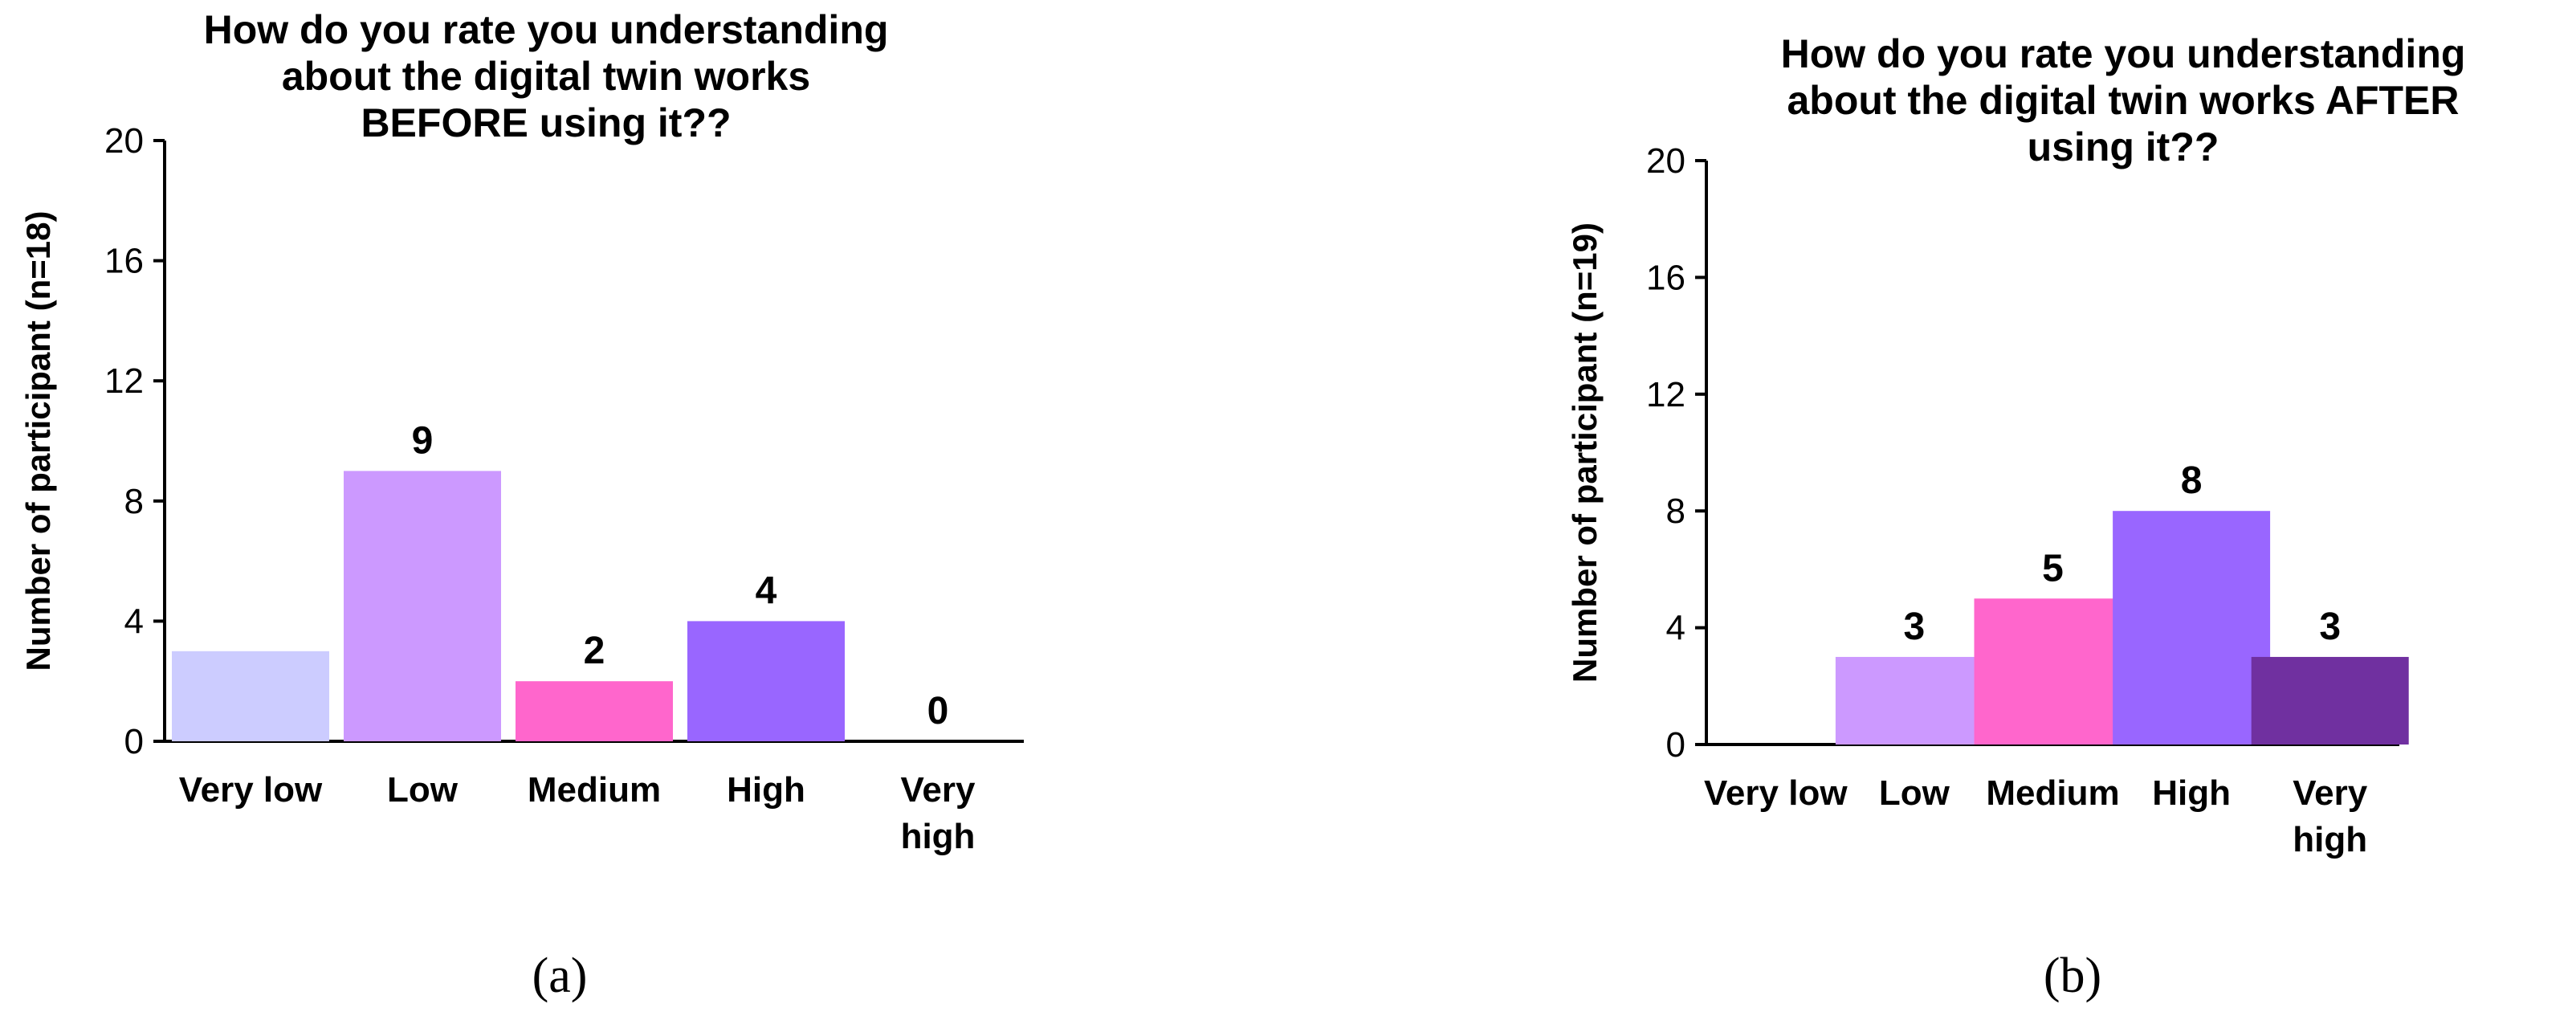  I want to click on panel-caption: (a), so click(560, 976).